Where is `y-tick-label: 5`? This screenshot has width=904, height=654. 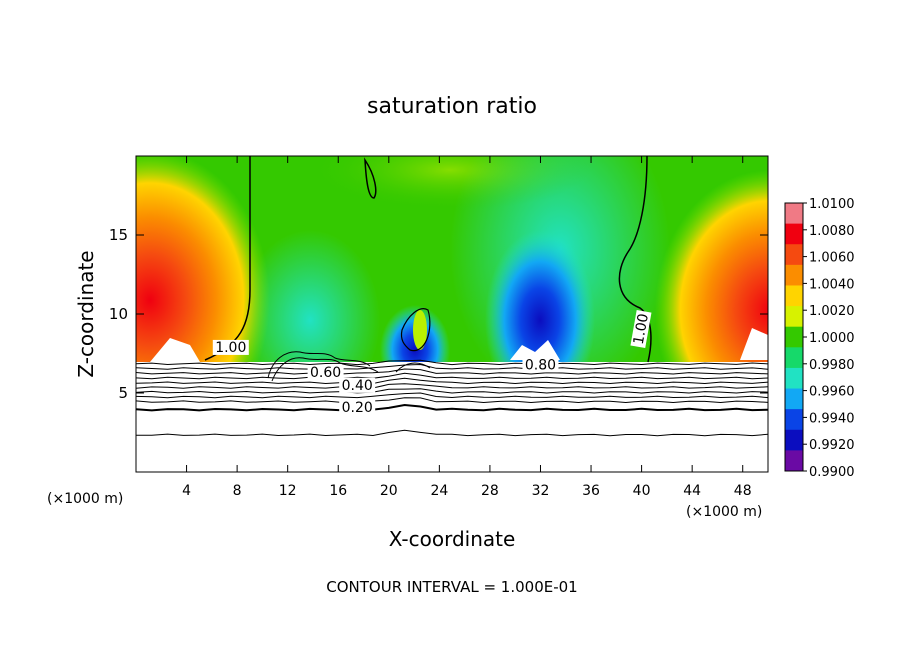 y-tick-label: 5 is located at coordinates (123, 393).